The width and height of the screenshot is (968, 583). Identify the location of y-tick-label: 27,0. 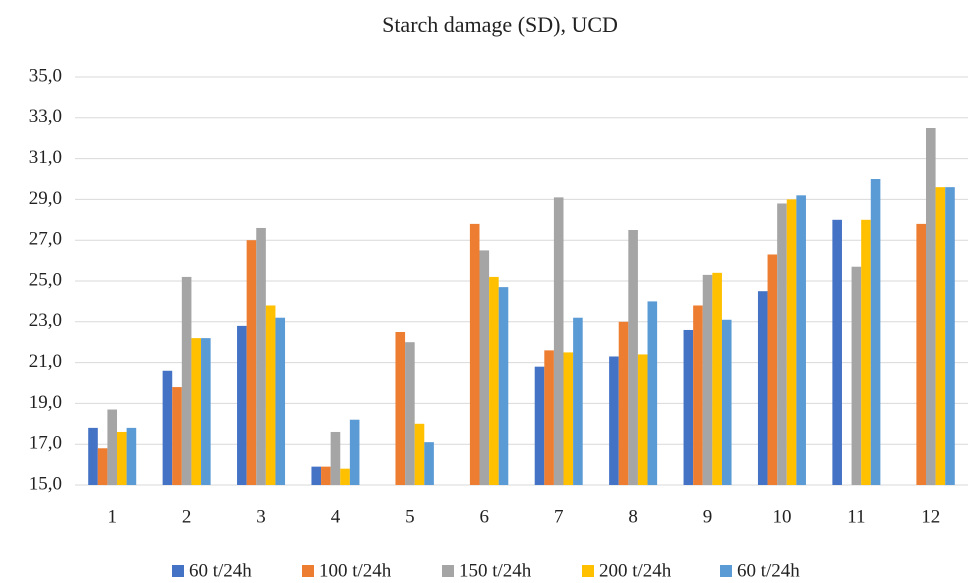
(45, 239).